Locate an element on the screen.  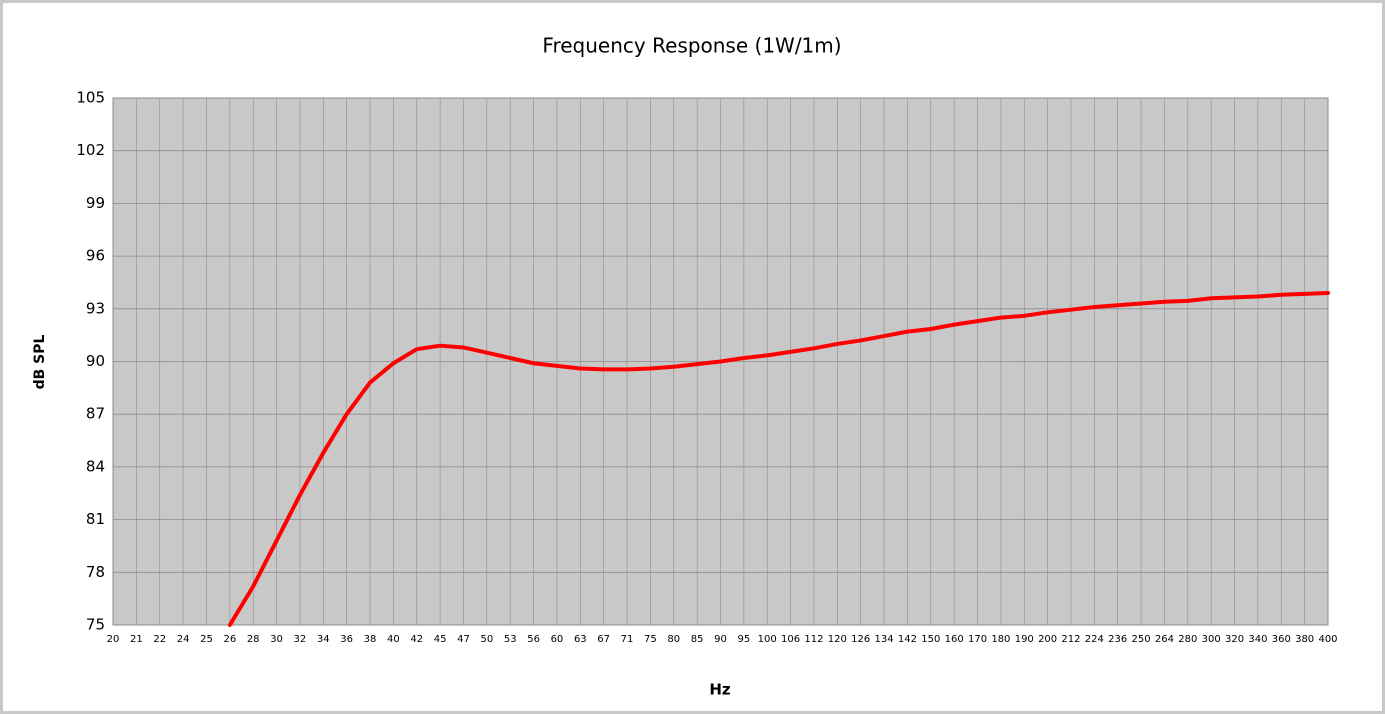
x-tick-label: 67 is located at coordinates (603, 639).